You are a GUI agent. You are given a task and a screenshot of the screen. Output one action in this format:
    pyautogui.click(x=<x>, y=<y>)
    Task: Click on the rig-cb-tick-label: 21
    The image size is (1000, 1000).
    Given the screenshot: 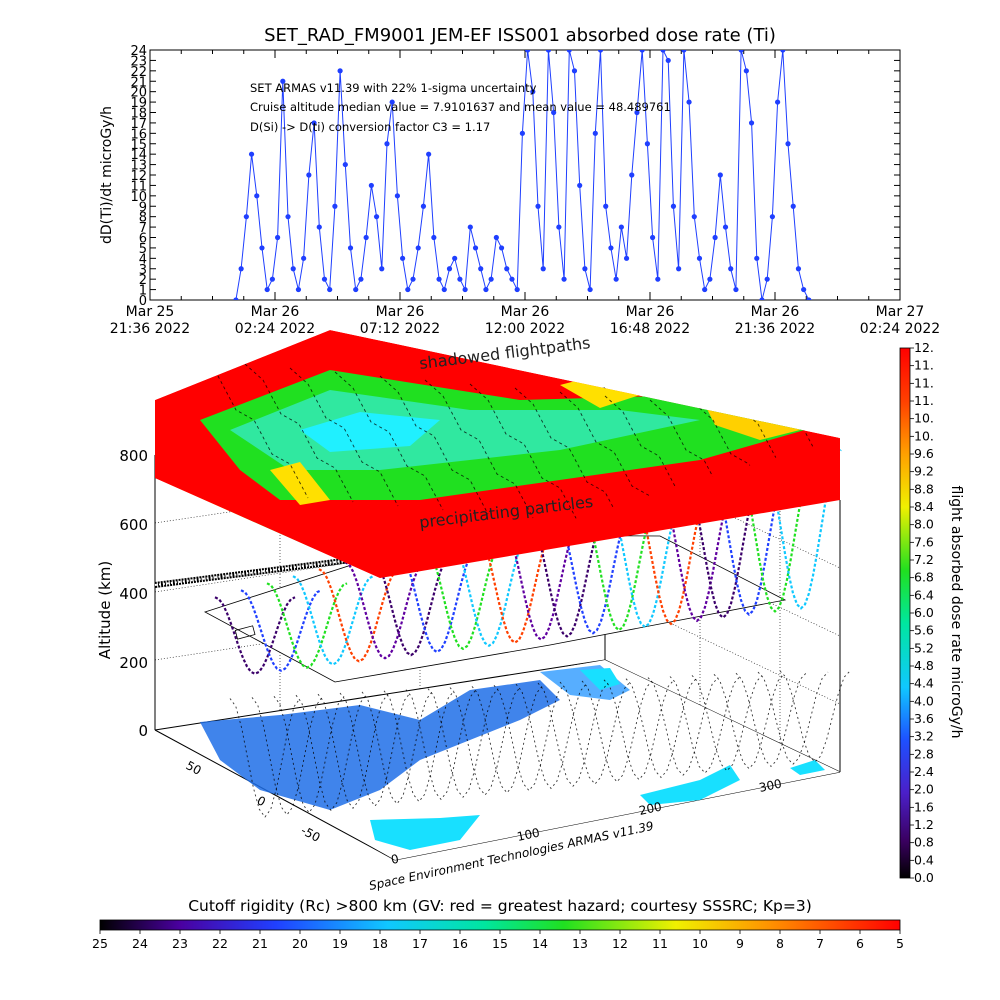 What is the action you would take?
    pyautogui.click(x=260, y=943)
    